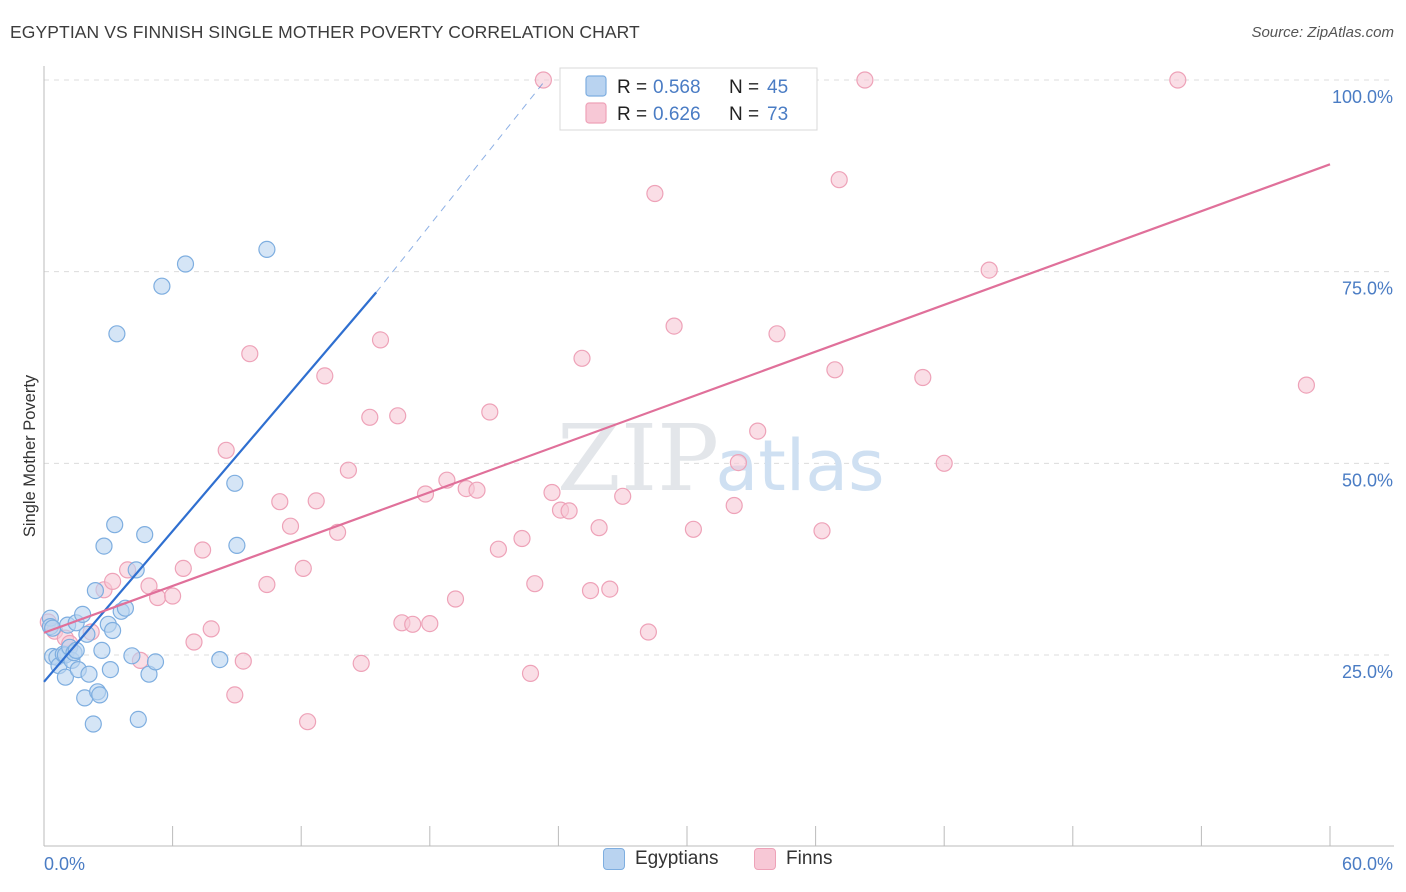 The image size is (1406, 892). What do you see at coordinates (64, 864) in the screenshot?
I see `x-tick-label: 0.0%` at bounding box center [64, 864].